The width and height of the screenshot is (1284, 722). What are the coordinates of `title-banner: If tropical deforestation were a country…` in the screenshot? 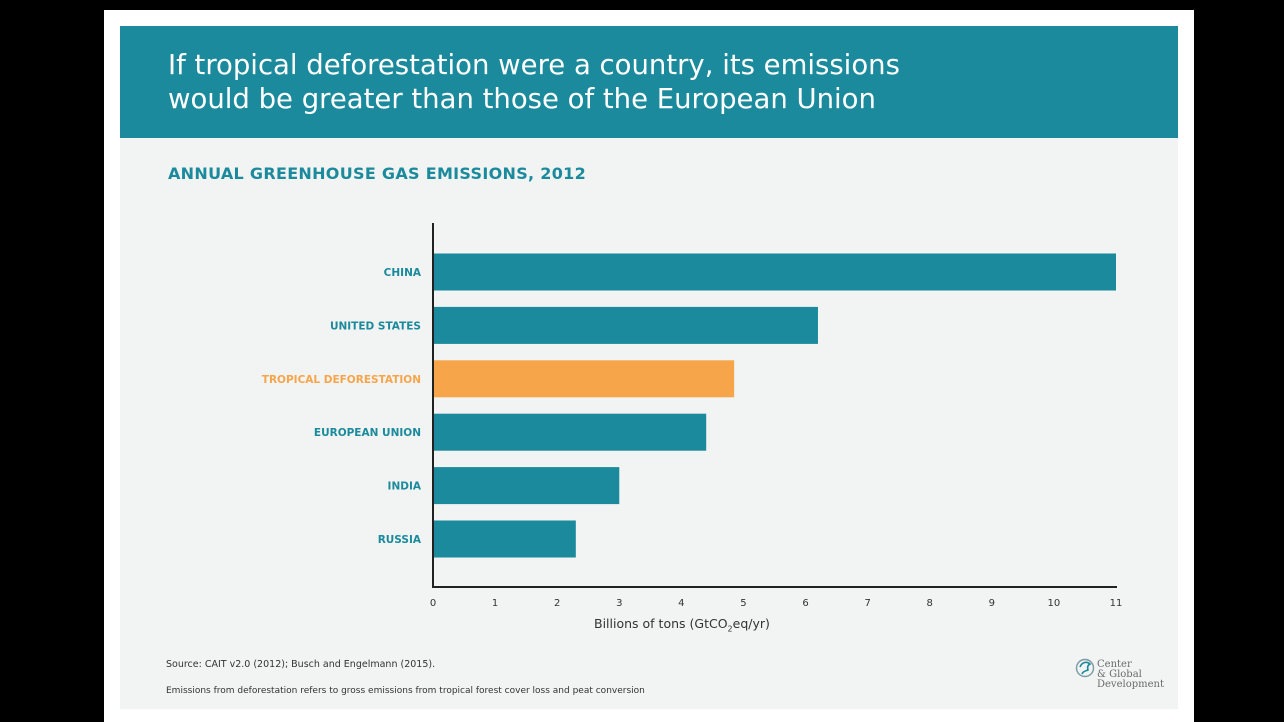 It's located at (649, 82).